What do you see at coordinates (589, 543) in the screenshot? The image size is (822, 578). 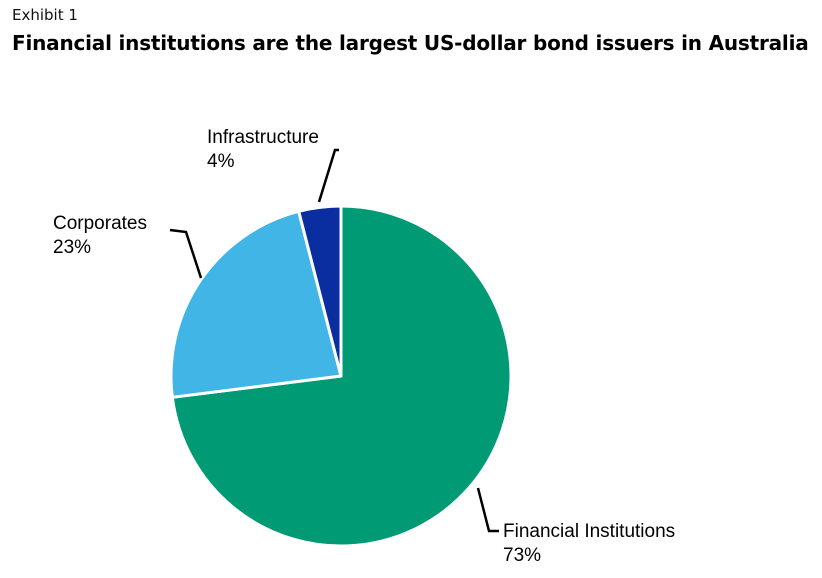 I see `slice-label-financial-institutions: Financial Institutions 73%` at bounding box center [589, 543].